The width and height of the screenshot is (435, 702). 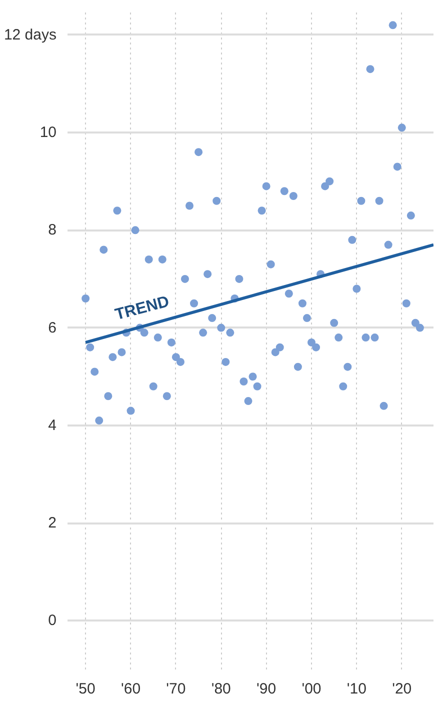 I want to click on x-tick-label: '70, so click(x=176, y=689).